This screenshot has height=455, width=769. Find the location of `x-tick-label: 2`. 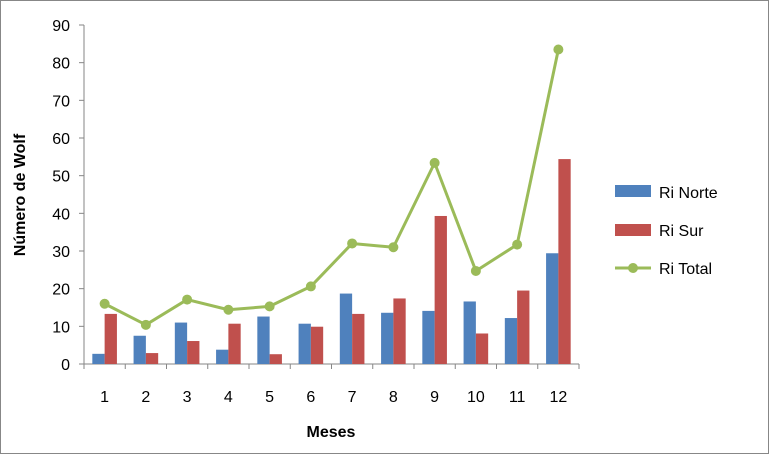

x-tick-label: 2 is located at coordinates (145, 397).